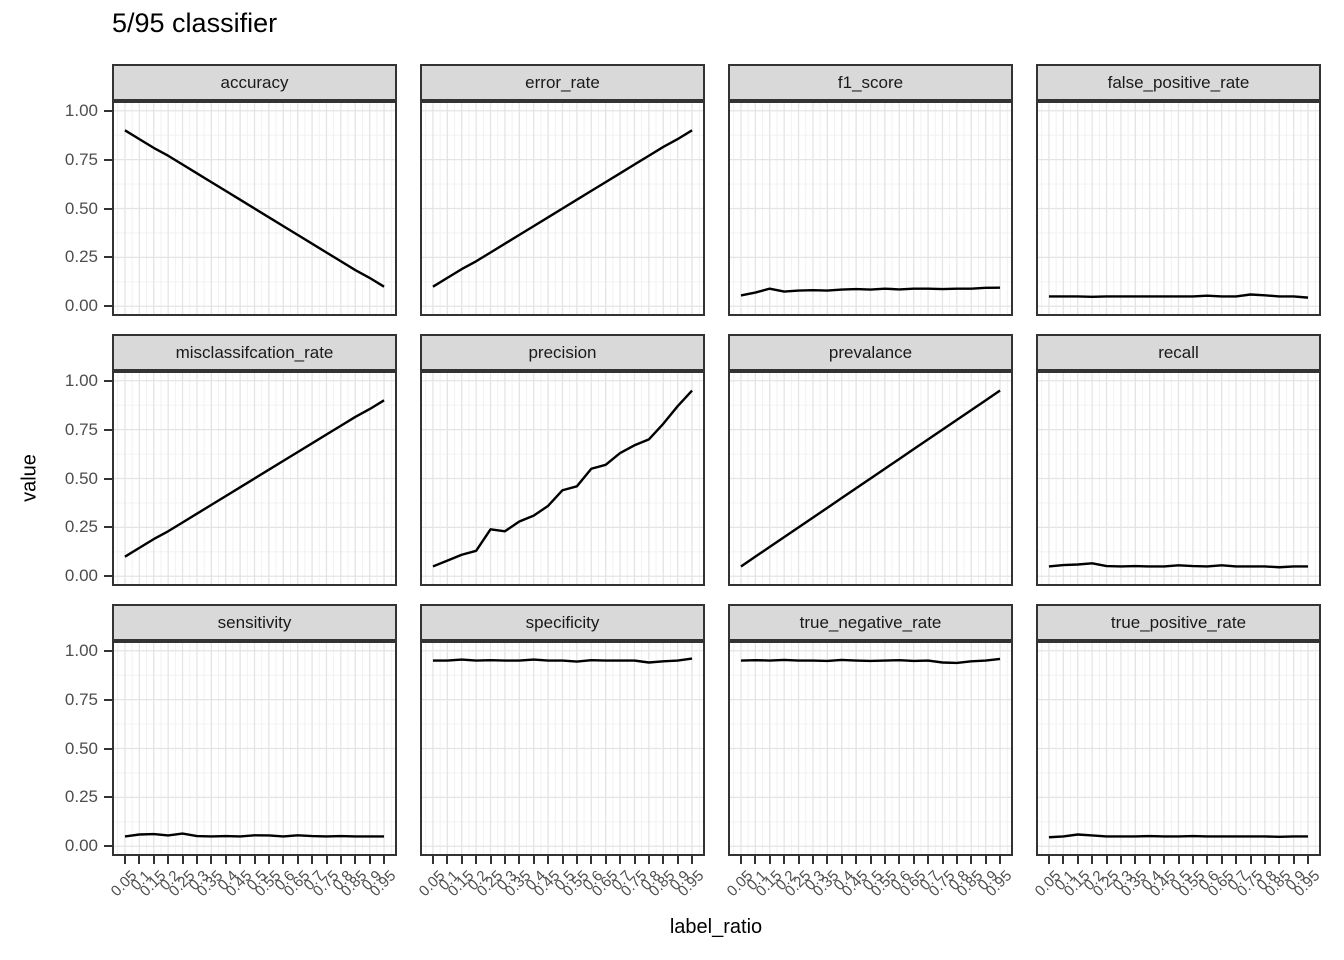 The width and height of the screenshot is (1344, 960). I want to click on series-line-precision, so click(562, 478).